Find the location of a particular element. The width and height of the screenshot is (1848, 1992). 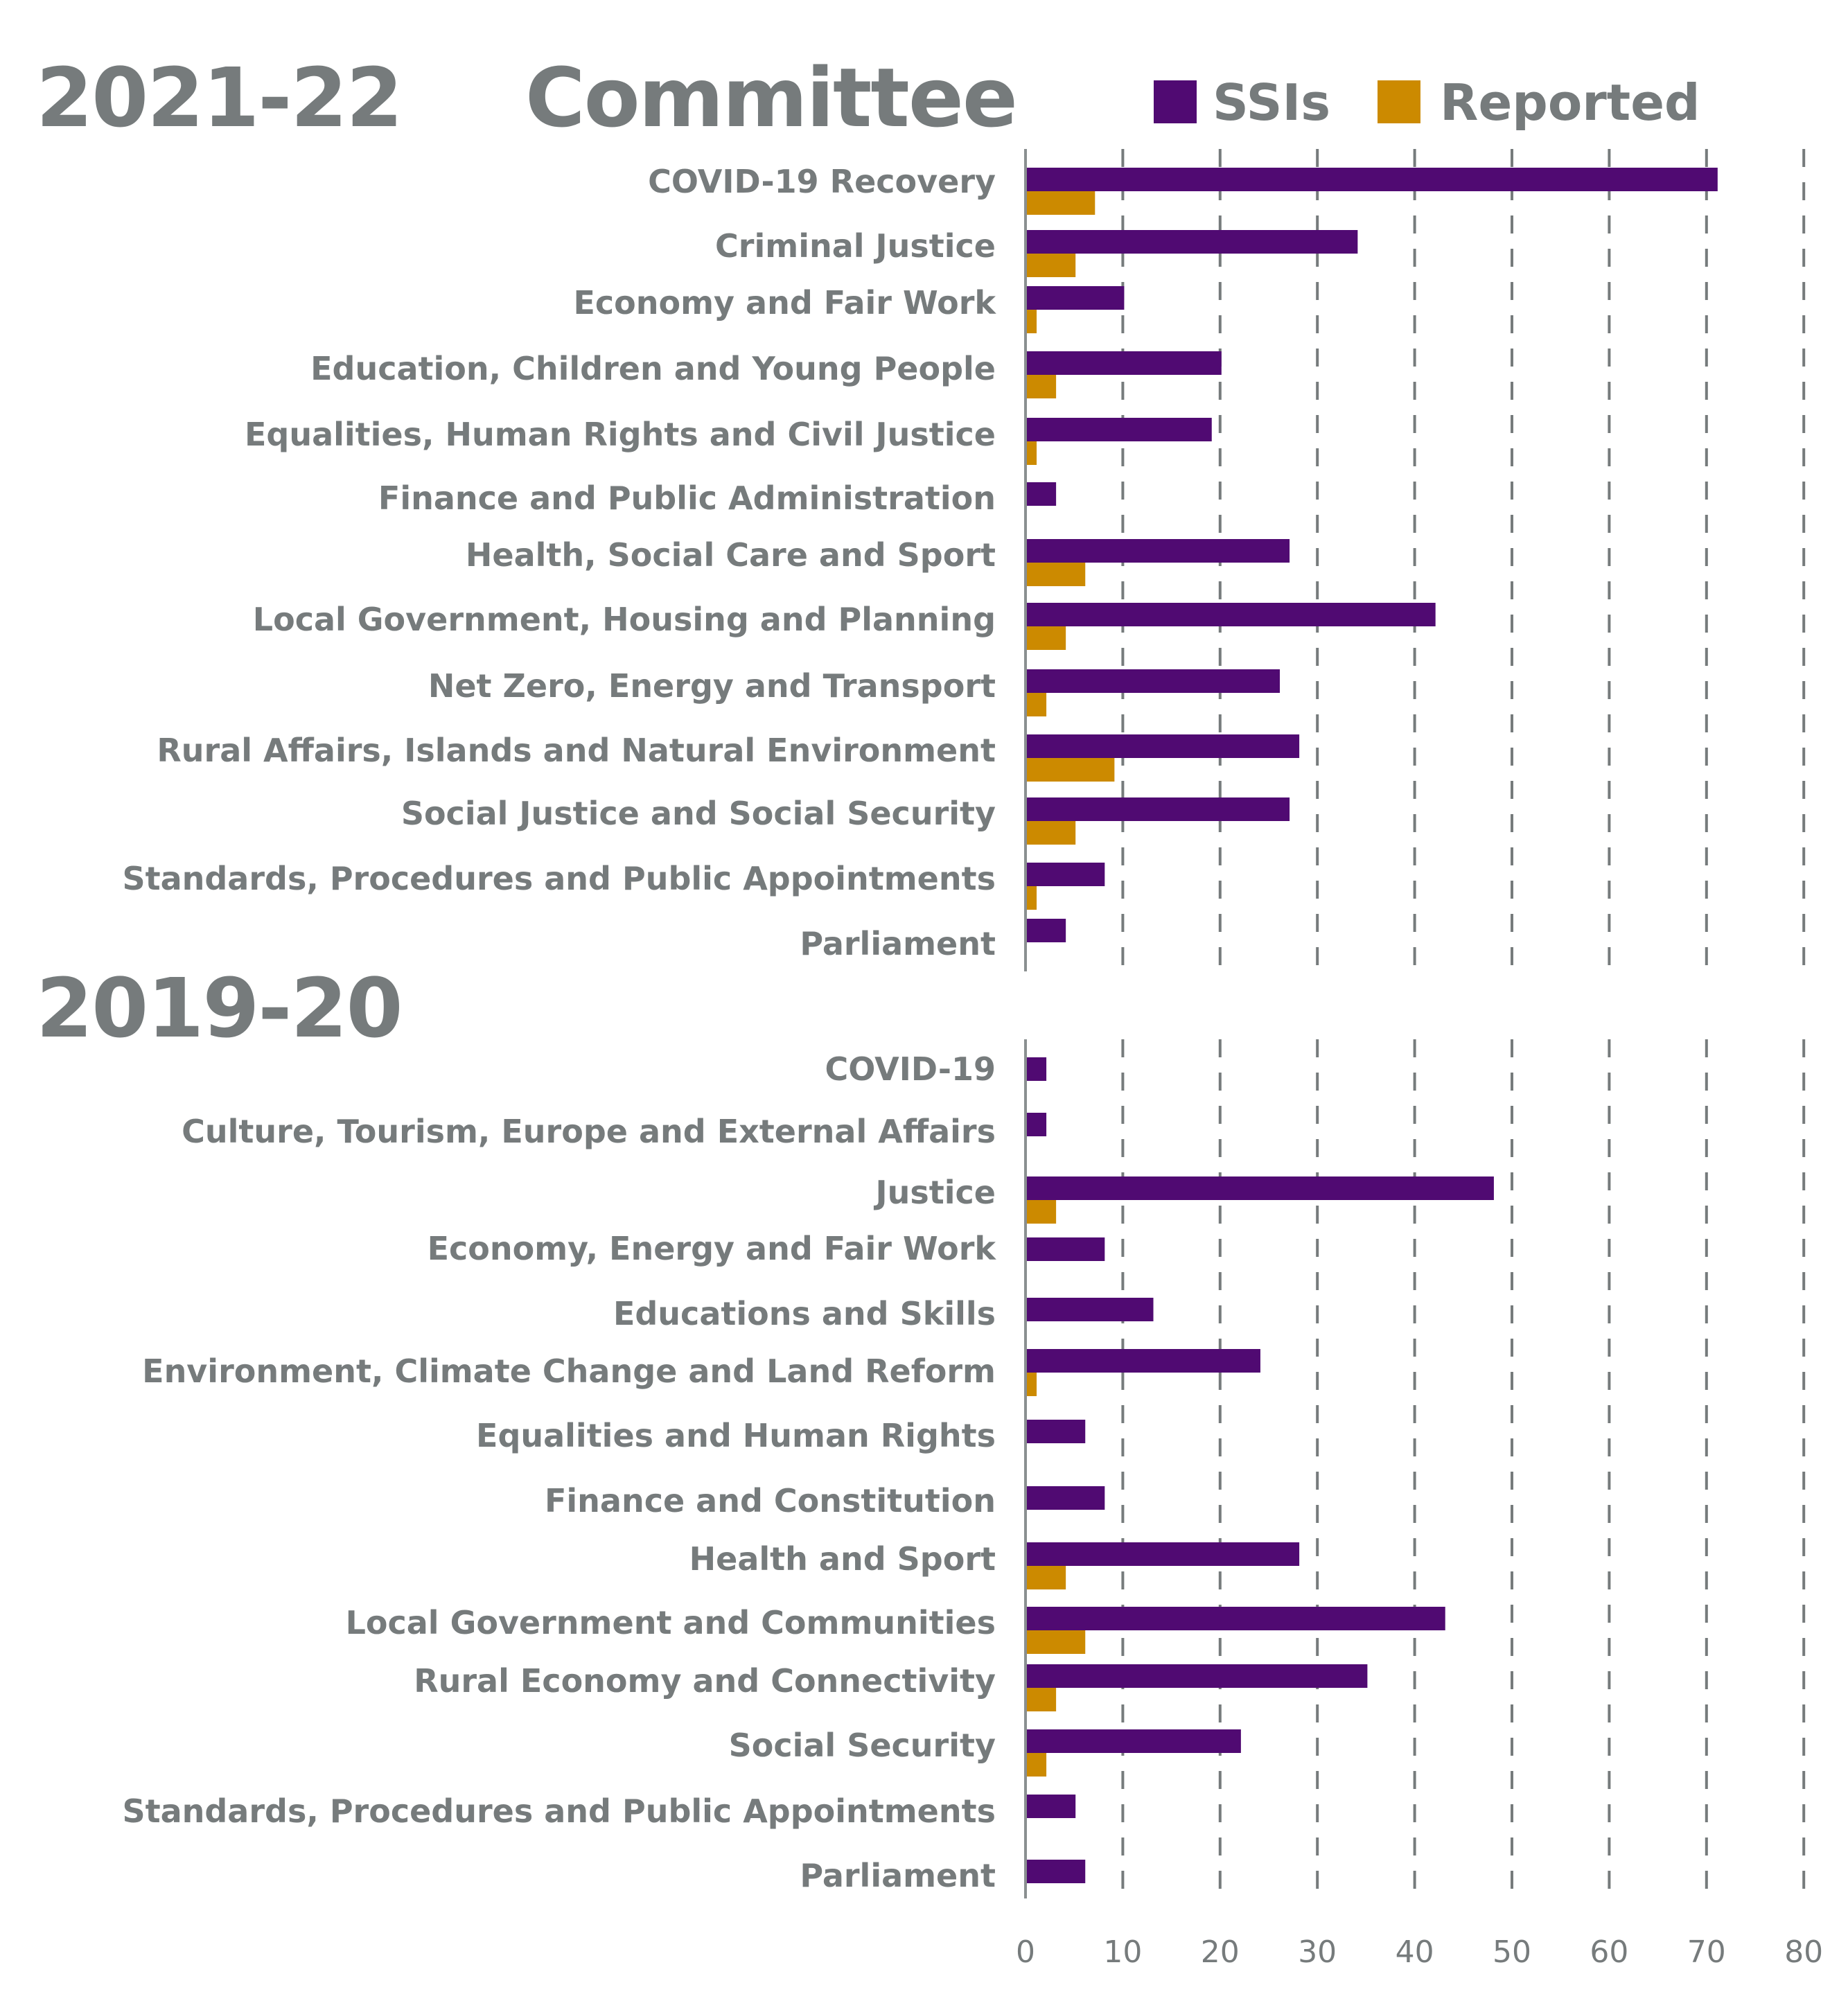

legend-swatch-ssis is located at coordinates (1175, 101).